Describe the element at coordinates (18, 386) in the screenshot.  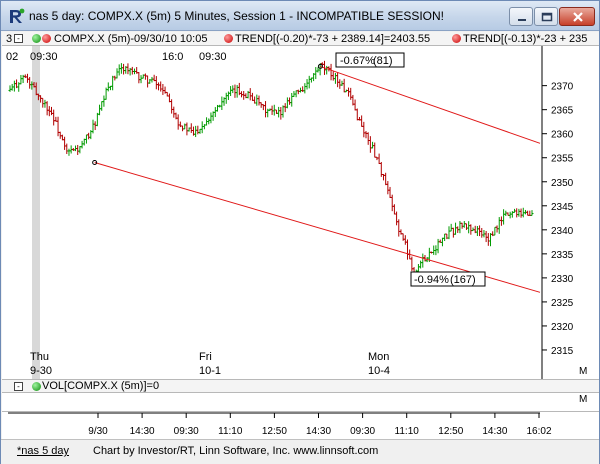
I see `volume-collapse-toggle: -` at that location.